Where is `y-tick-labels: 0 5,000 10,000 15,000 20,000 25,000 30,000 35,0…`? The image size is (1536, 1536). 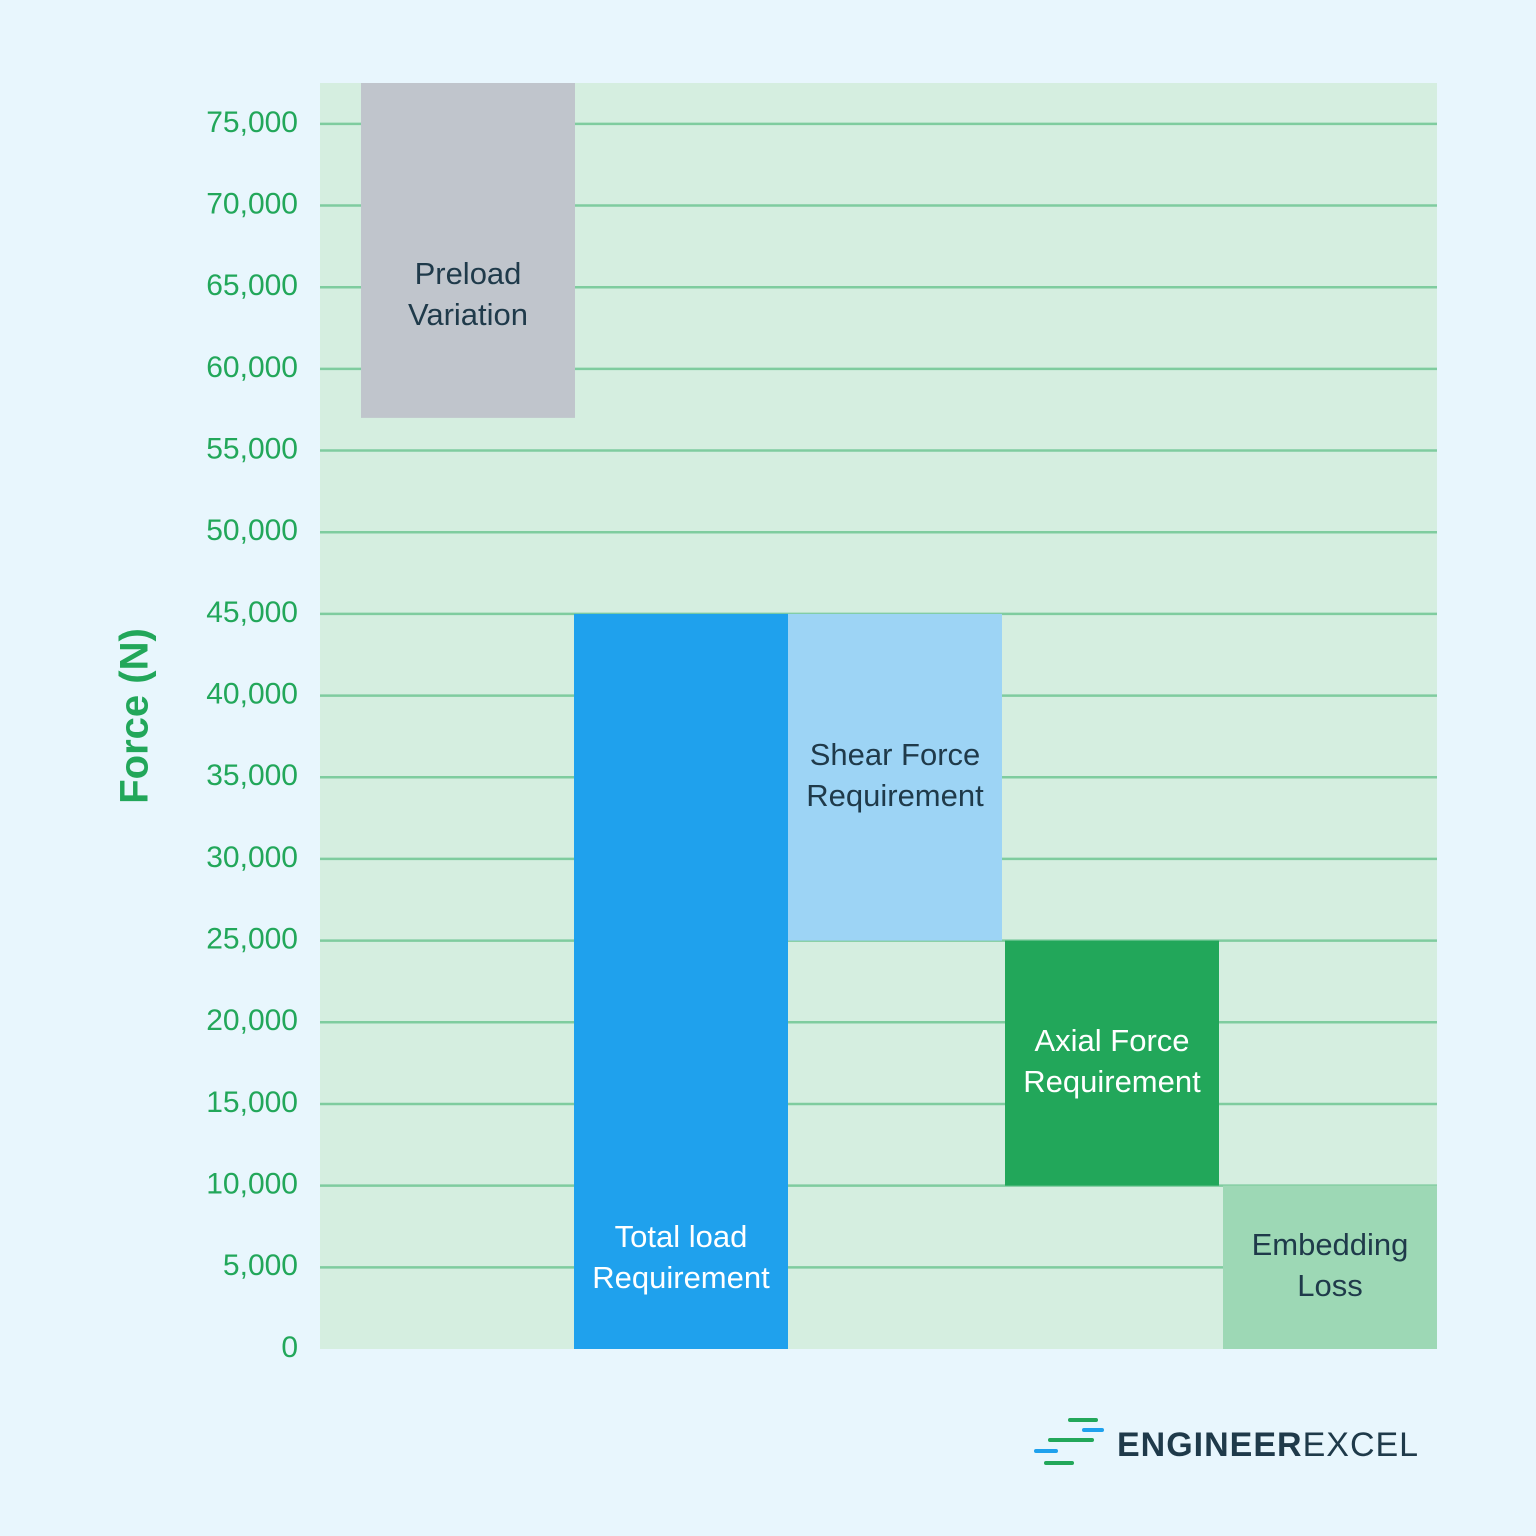
y-tick-labels: 0 5,000 10,000 15,000 20,000 25,000 30,000 35,0… is located at coordinates (252, 735).